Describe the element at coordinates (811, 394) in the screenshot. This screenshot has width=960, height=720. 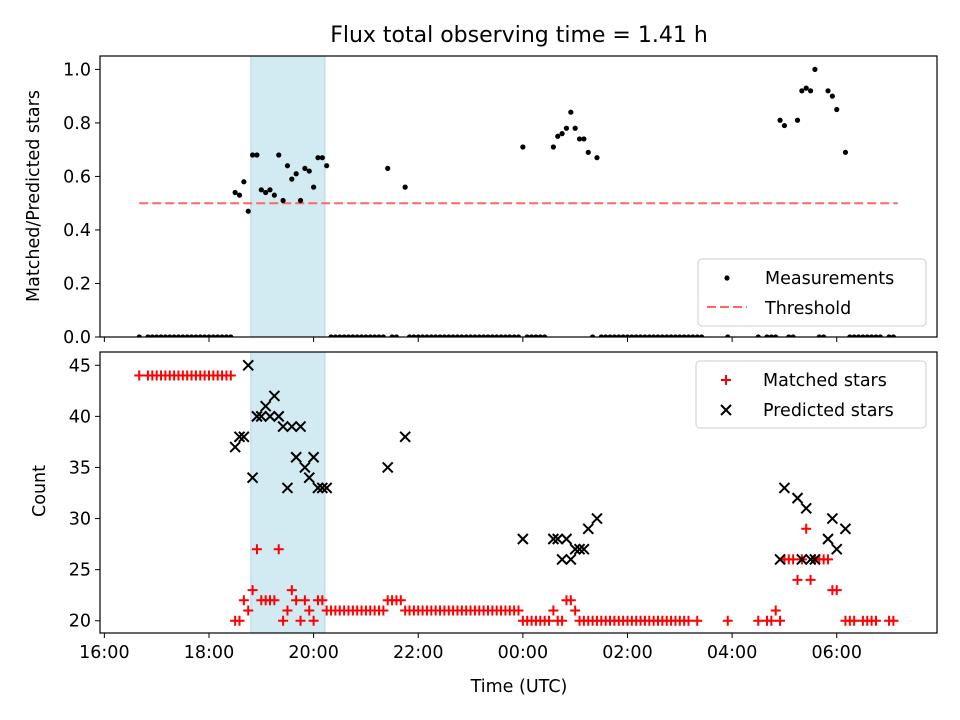
I see `bottom-legend: Matched stars Predicted stars` at that location.